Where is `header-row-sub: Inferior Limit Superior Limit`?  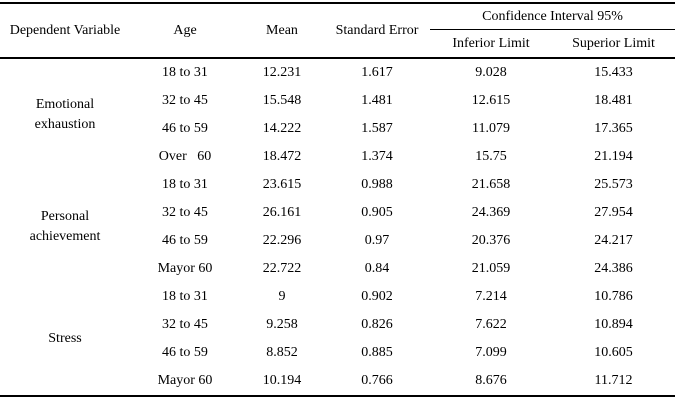 header-row-sub: Inferior Limit Superior Limit is located at coordinates (337, 44).